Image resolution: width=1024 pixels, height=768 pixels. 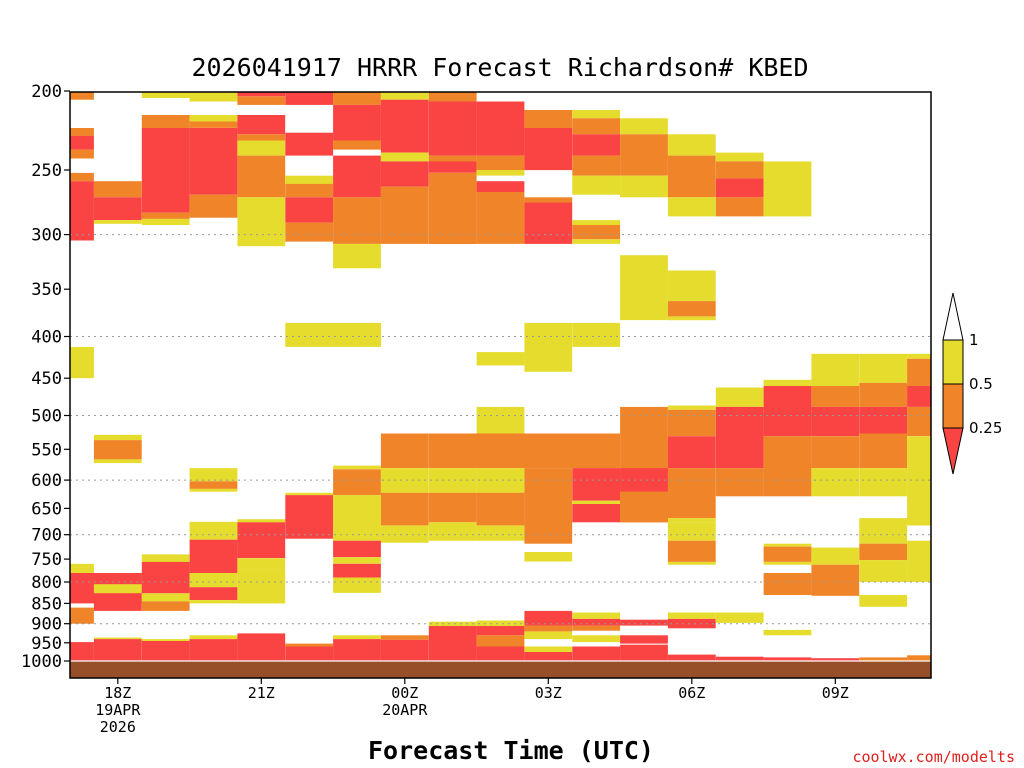 I want to click on y-tick-label-750: 750, so click(x=46, y=560).